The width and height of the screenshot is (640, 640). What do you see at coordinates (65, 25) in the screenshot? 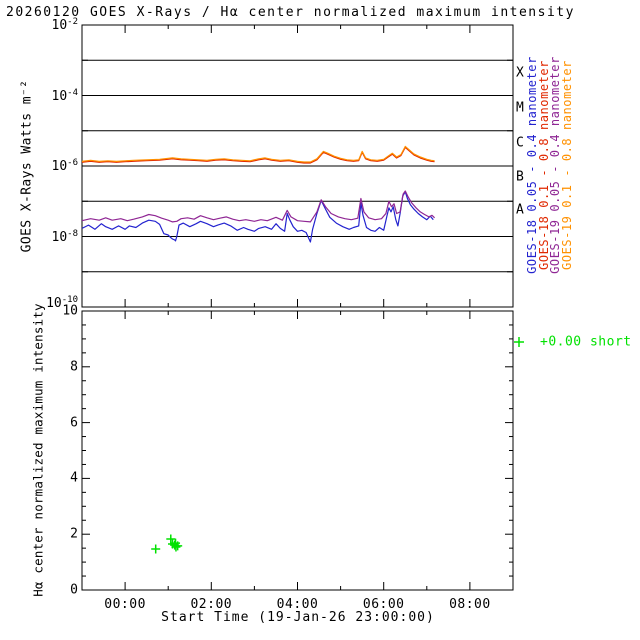
I see `xray-y-tick-label: 10-2` at bounding box center [65, 25].